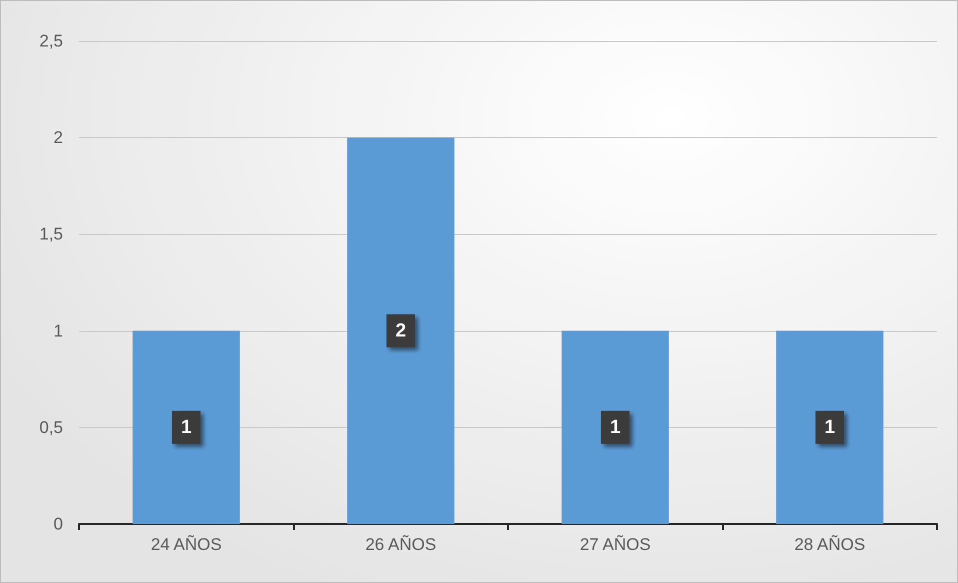 This screenshot has width=958, height=583. I want to click on y-tick-label: 0,5, so click(51, 427).